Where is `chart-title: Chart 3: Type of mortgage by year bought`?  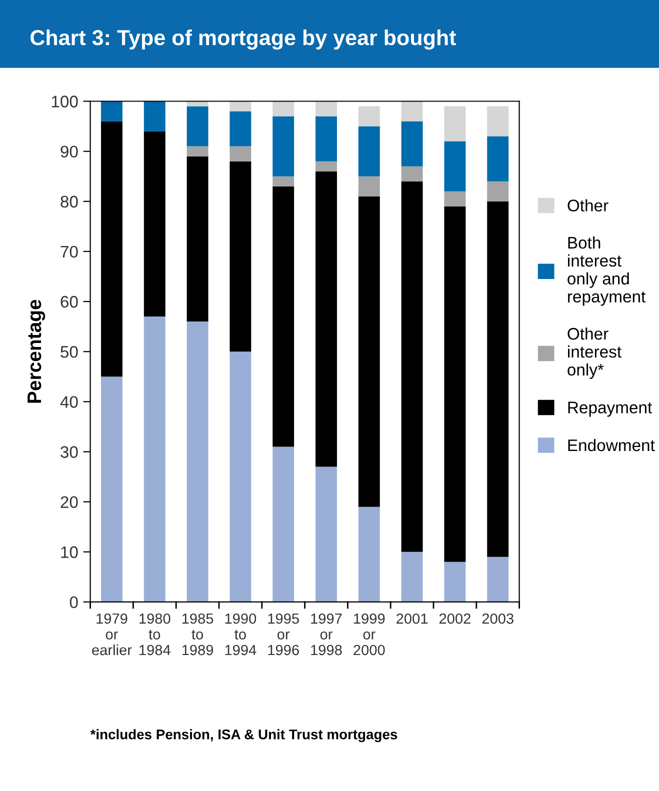 chart-title: Chart 3: Type of mortgage by year bought is located at coordinates (243, 39).